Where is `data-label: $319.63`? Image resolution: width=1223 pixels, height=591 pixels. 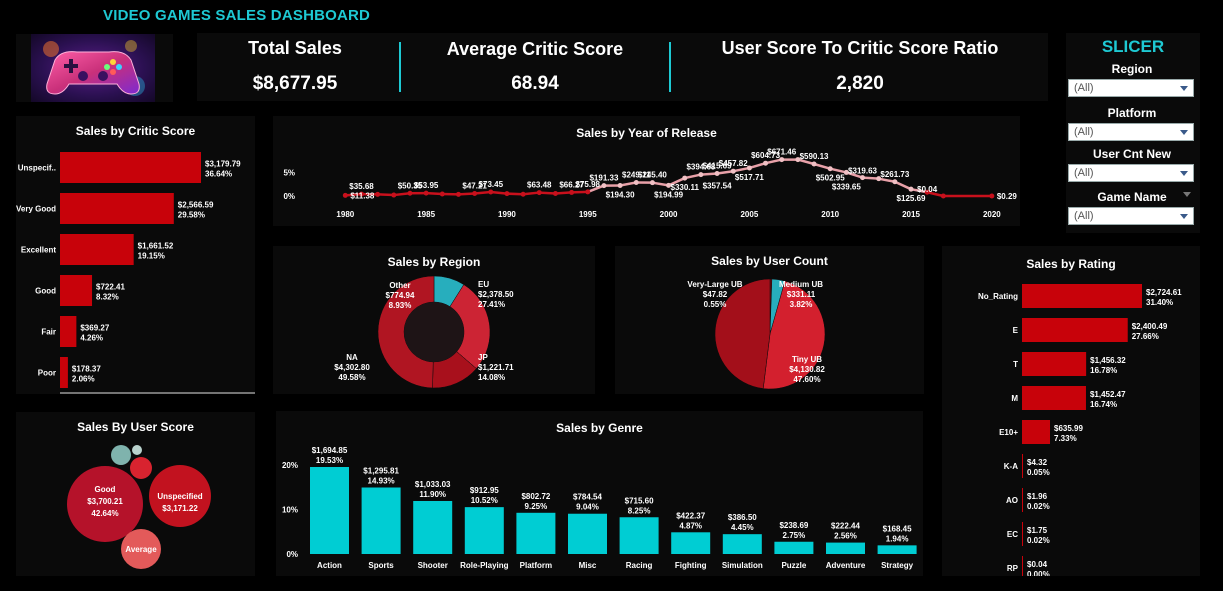
data-label: $319.63 is located at coordinates (862, 171).